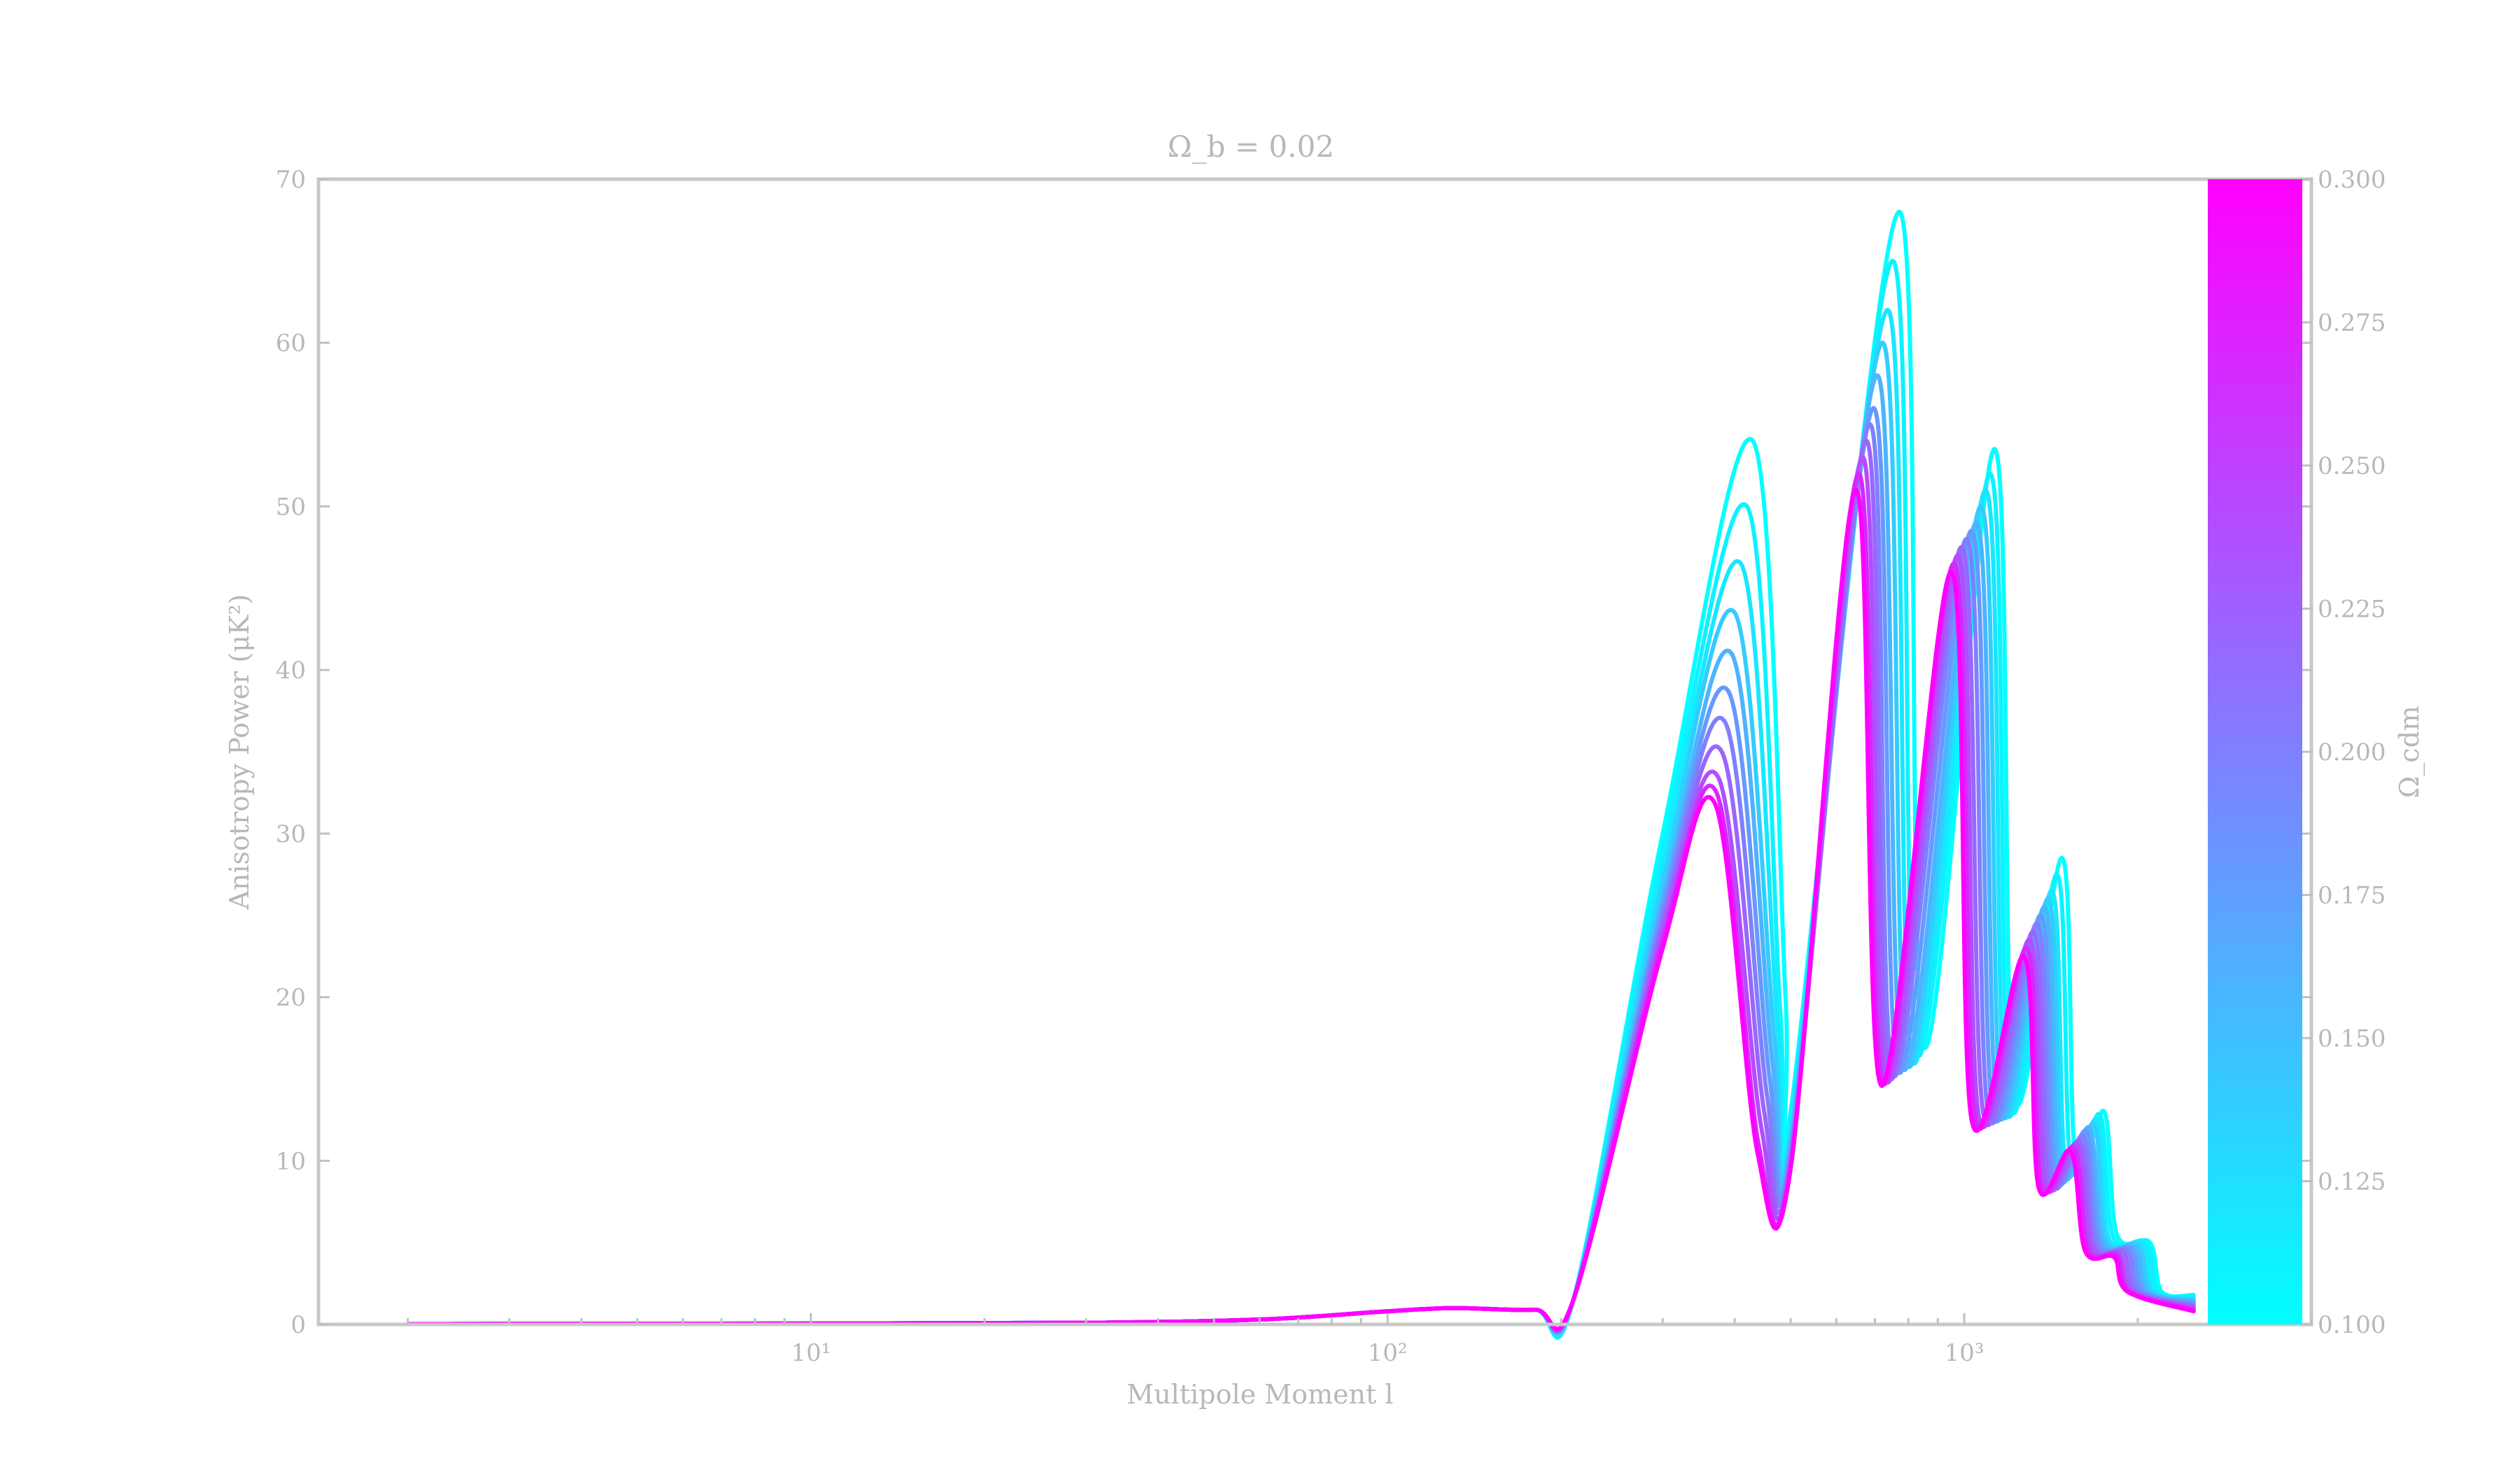 The height and width of the screenshot is (1470, 2520). Describe the element at coordinates (298, 1325) in the screenshot. I see `y-tick-label: 0` at that location.